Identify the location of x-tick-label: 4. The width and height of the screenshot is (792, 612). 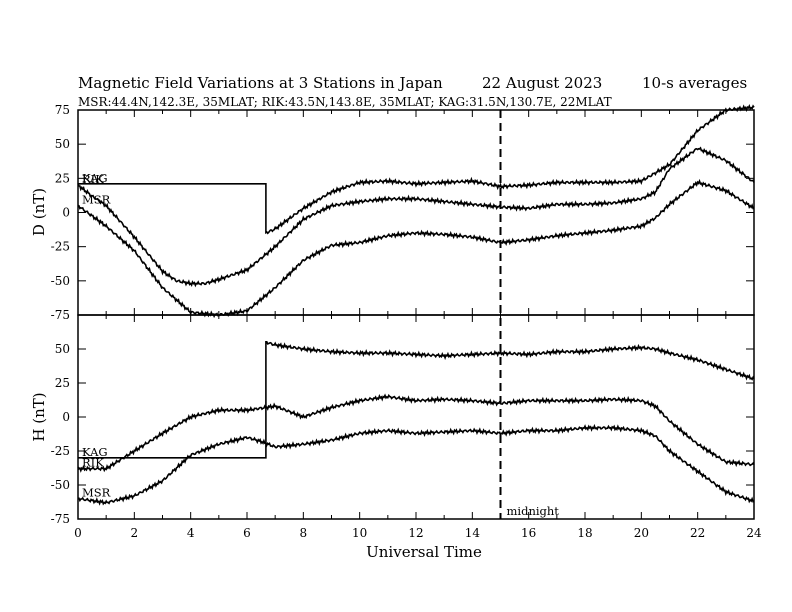
(191, 533).